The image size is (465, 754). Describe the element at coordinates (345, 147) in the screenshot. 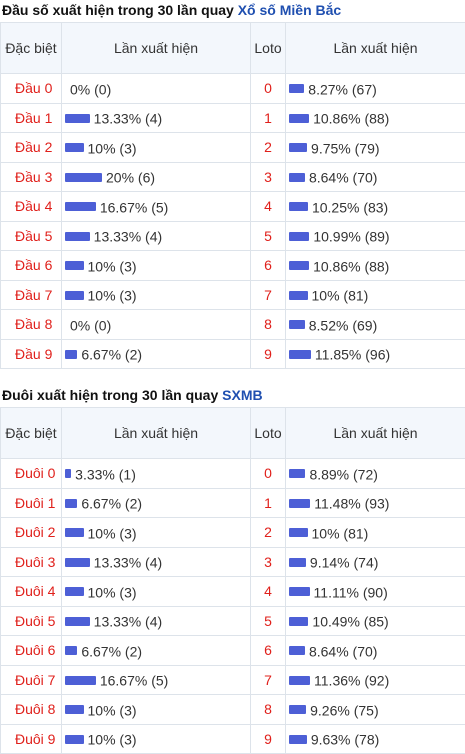

I see `count-label: 9.75% (79)` at that location.